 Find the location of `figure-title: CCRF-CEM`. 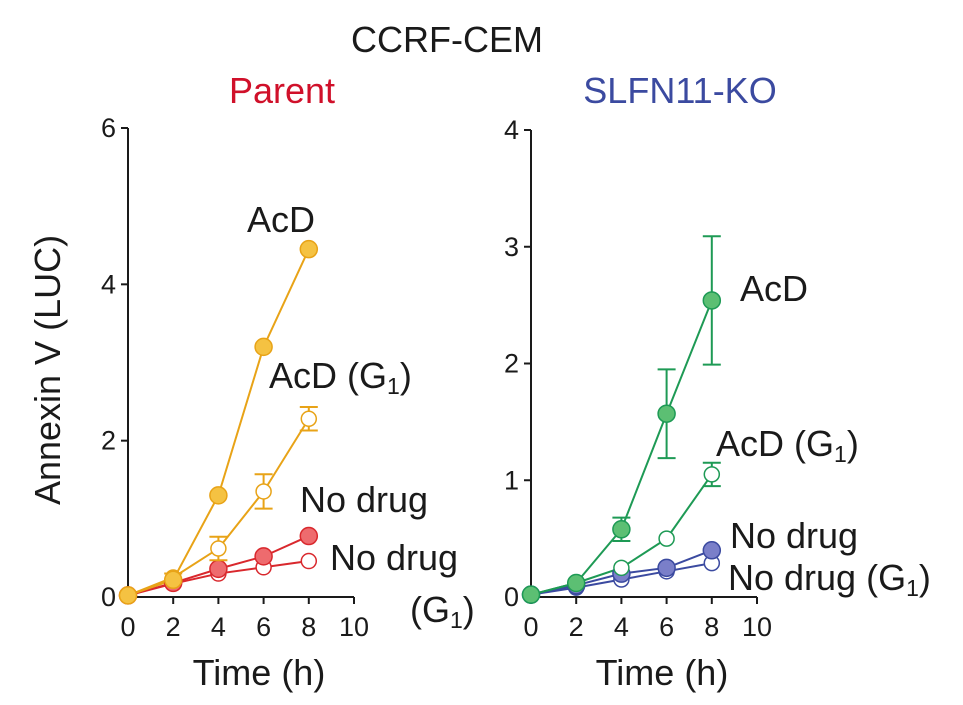

figure-title: CCRF-CEM is located at coordinates (447, 39).